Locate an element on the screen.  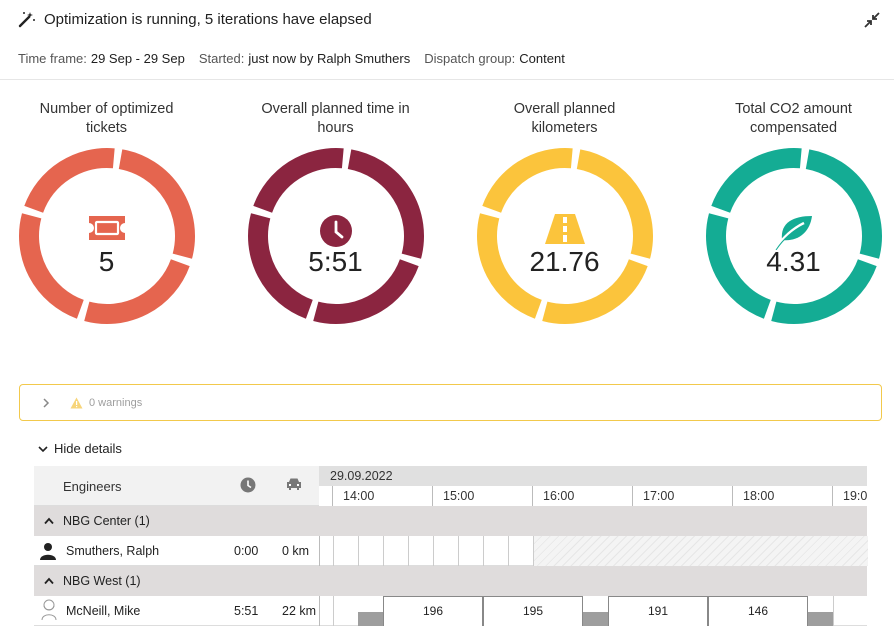
group-name: NBG West (1) is located at coordinates (102, 581).